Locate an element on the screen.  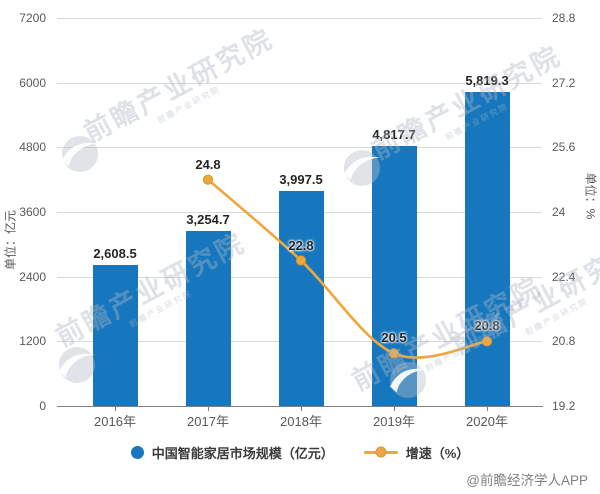
bar-value-label: 2,608.5 is located at coordinates (115, 254).